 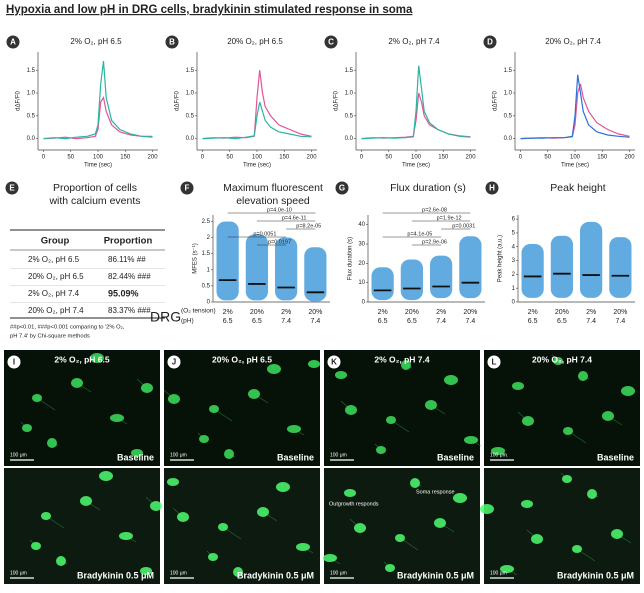 What do you see at coordinates (434, 242) in the screenshot?
I see `p-value: p=2.9e-06` at bounding box center [434, 242].